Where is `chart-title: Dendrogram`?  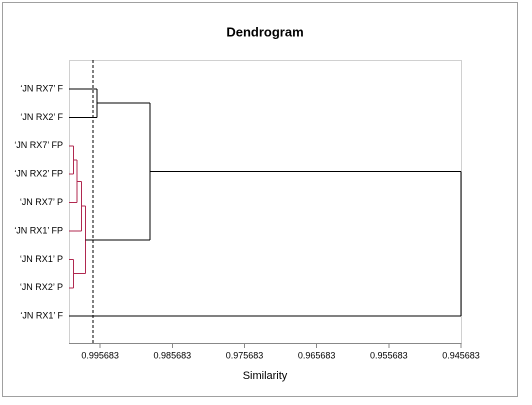 chart-title: Dendrogram is located at coordinates (264, 31).